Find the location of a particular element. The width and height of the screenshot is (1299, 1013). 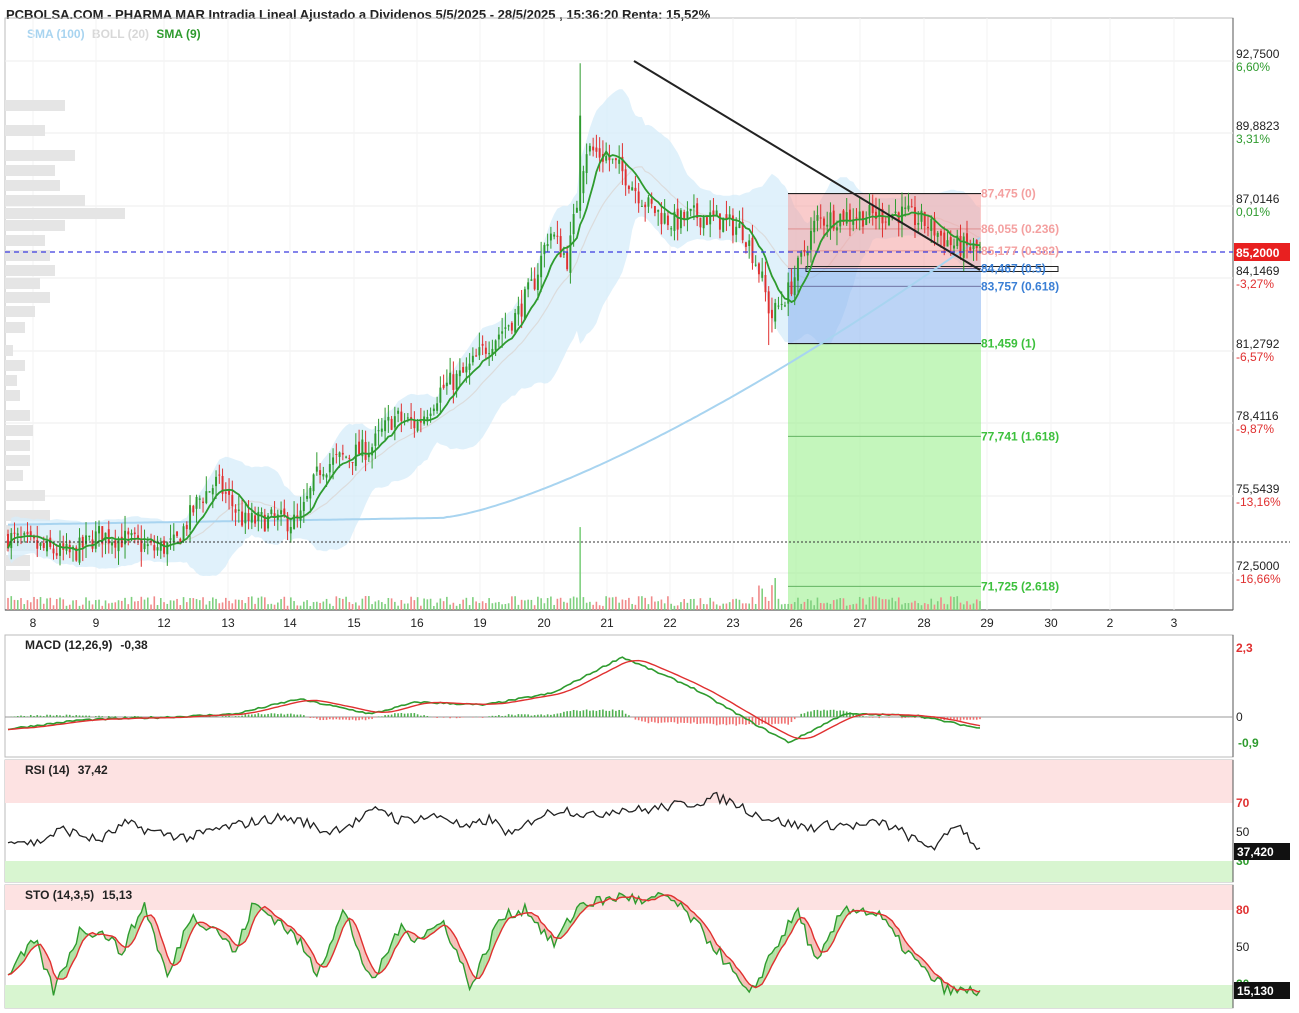

rsi-badge is located at coordinates (1262, 851).